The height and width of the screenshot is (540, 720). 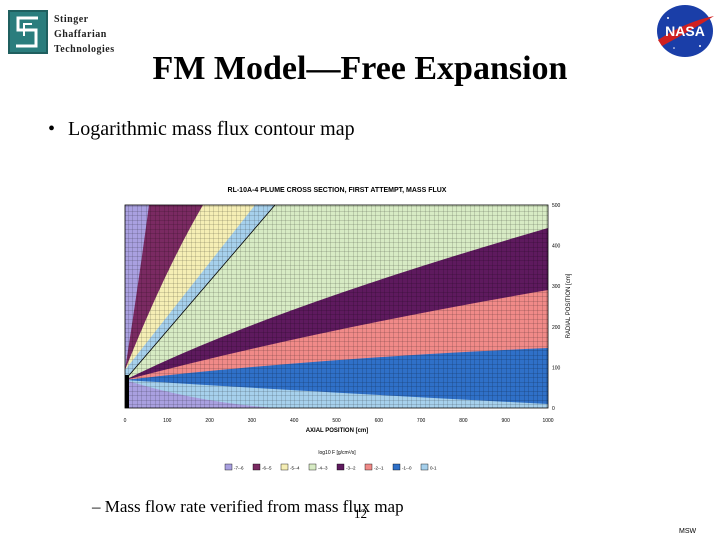 What do you see at coordinates (351, 468) in the screenshot?
I see `legend-label: -3--2` at bounding box center [351, 468].